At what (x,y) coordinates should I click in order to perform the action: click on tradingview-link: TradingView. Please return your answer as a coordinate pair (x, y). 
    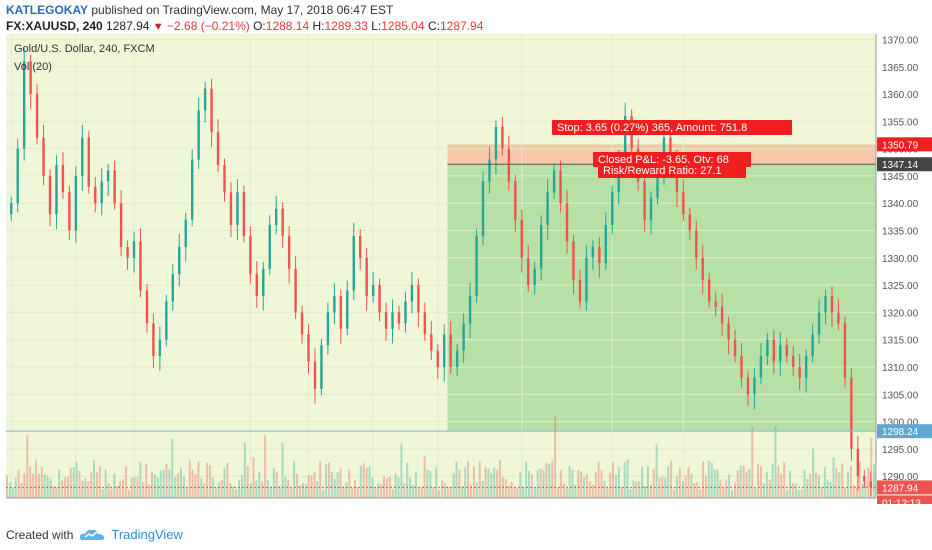
    Looking at the image, I should click on (147, 534).